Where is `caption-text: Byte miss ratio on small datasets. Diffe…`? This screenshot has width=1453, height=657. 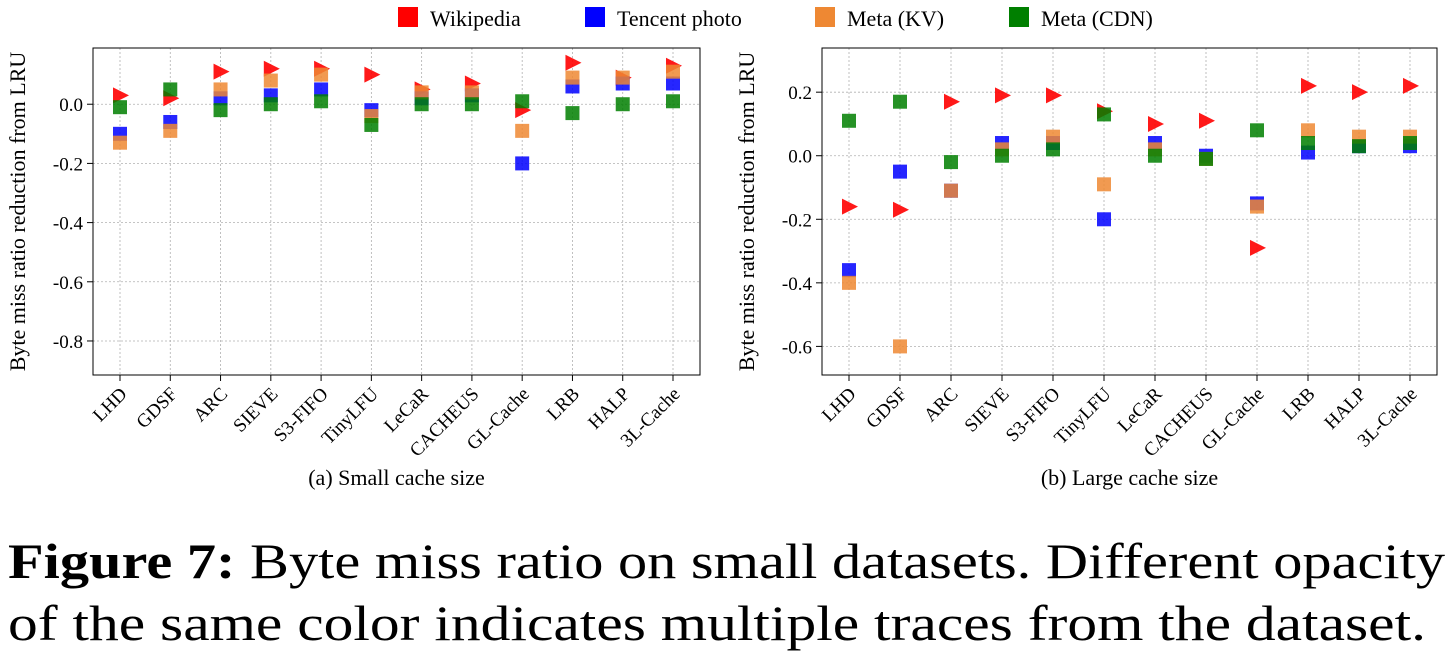
caption-text: Byte miss ratio on small datasets. Diffe… is located at coordinates (847, 561).